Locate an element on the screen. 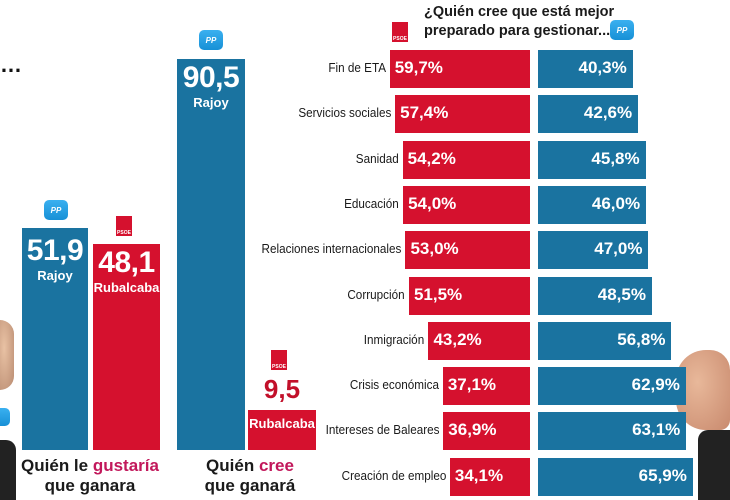 Image resolution: width=730 pixels, height=500 pixels. rajoy-suit-fragment is located at coordinates (714, 465).